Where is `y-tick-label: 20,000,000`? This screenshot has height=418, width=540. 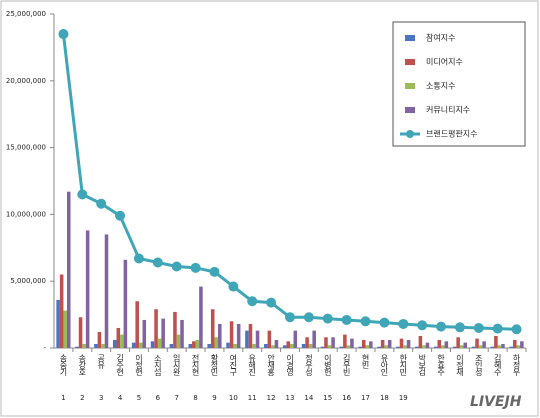
y-tick-label: 20,000,000 is located at coordinates (26, 81).